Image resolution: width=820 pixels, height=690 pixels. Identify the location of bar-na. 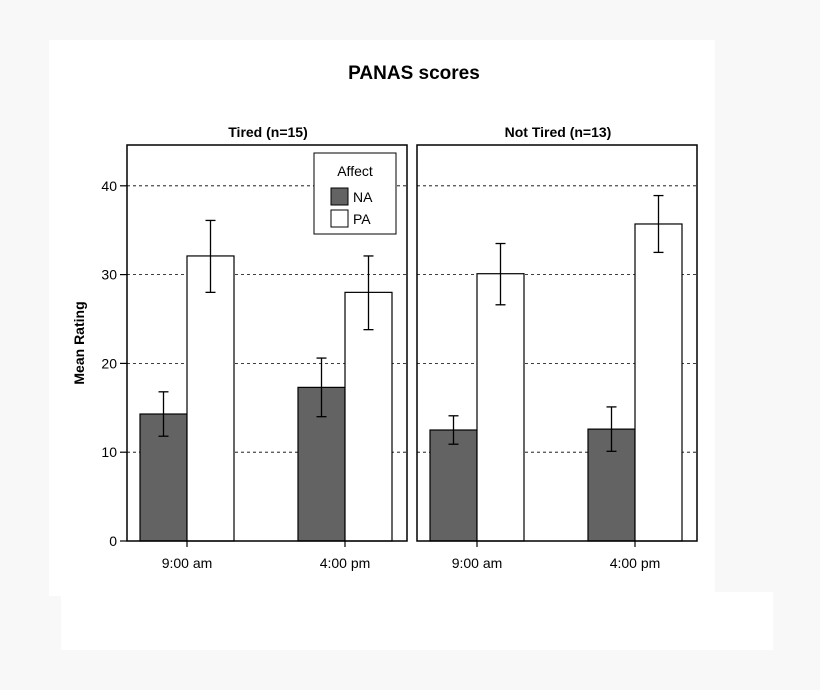
(453, 485).